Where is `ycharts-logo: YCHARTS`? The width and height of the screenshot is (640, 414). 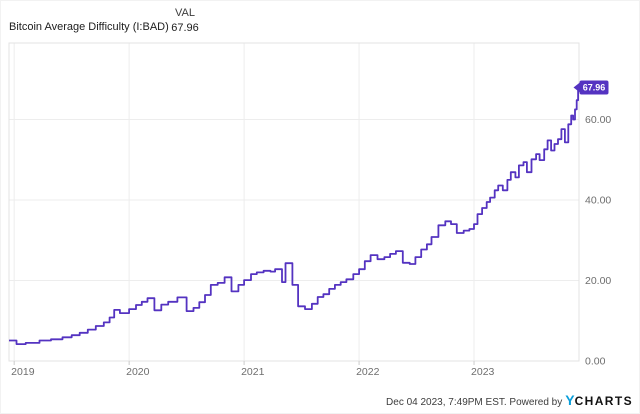
ycharts-logo: YCHARTS is located at coordinates (599, 401).